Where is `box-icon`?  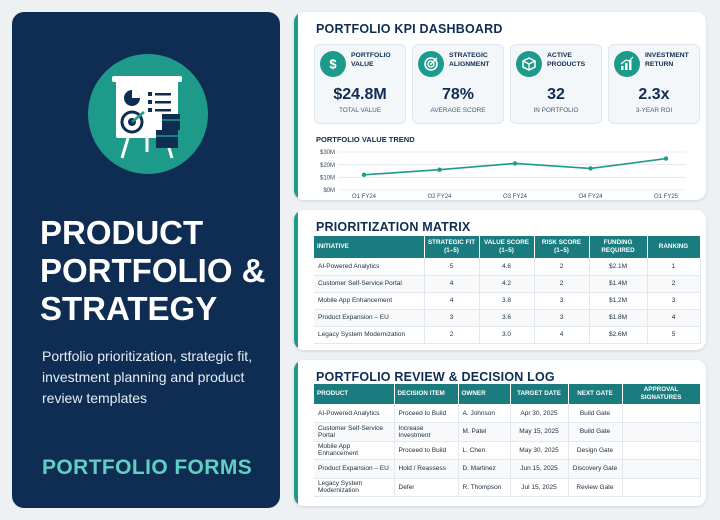
box-icon is located at coordinates (529, 64).